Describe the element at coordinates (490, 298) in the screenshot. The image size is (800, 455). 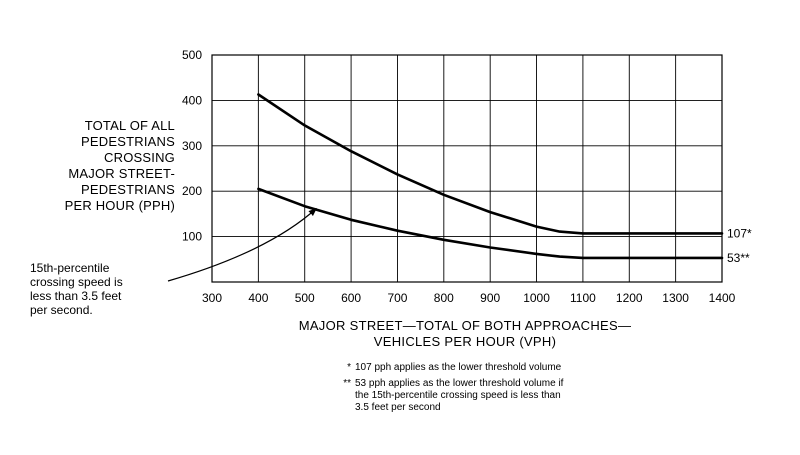
I see `x-tick-label: 900` at that location.